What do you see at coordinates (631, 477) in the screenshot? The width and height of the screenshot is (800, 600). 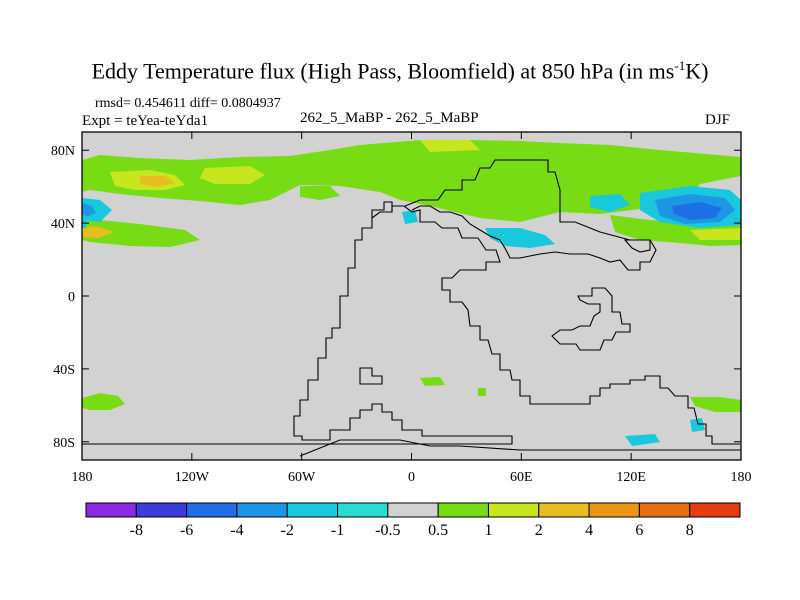 I see `x-tick-label: 120E` at bounding box center [631, 477].